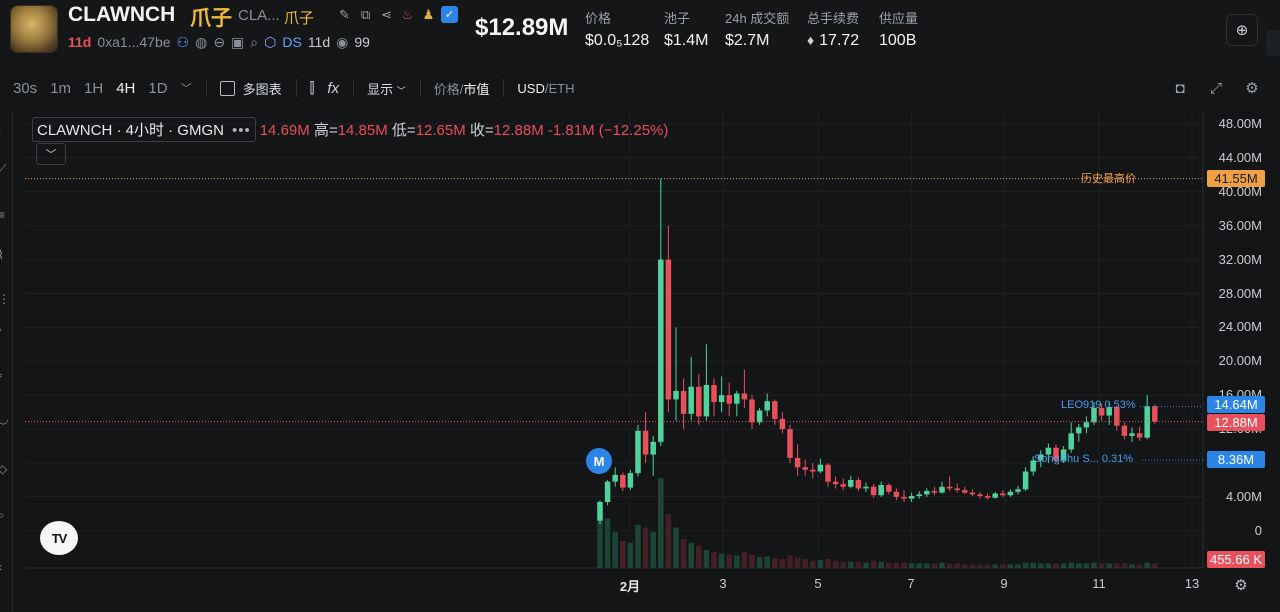 This screenshot has height=612, width=1280. I want to click on price-option: 价格, so click(446, 89).